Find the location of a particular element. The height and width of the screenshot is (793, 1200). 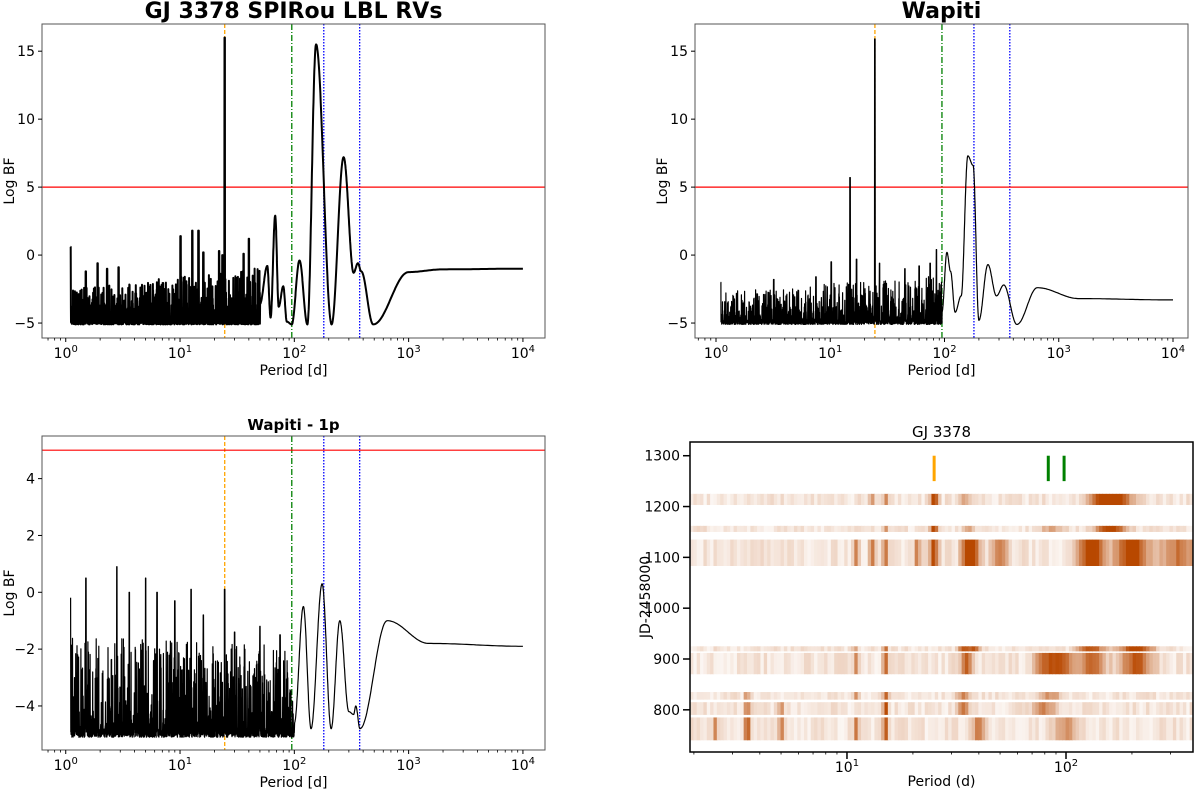

x-tick-exponent: 4 is located at coordinates (1182, 349).